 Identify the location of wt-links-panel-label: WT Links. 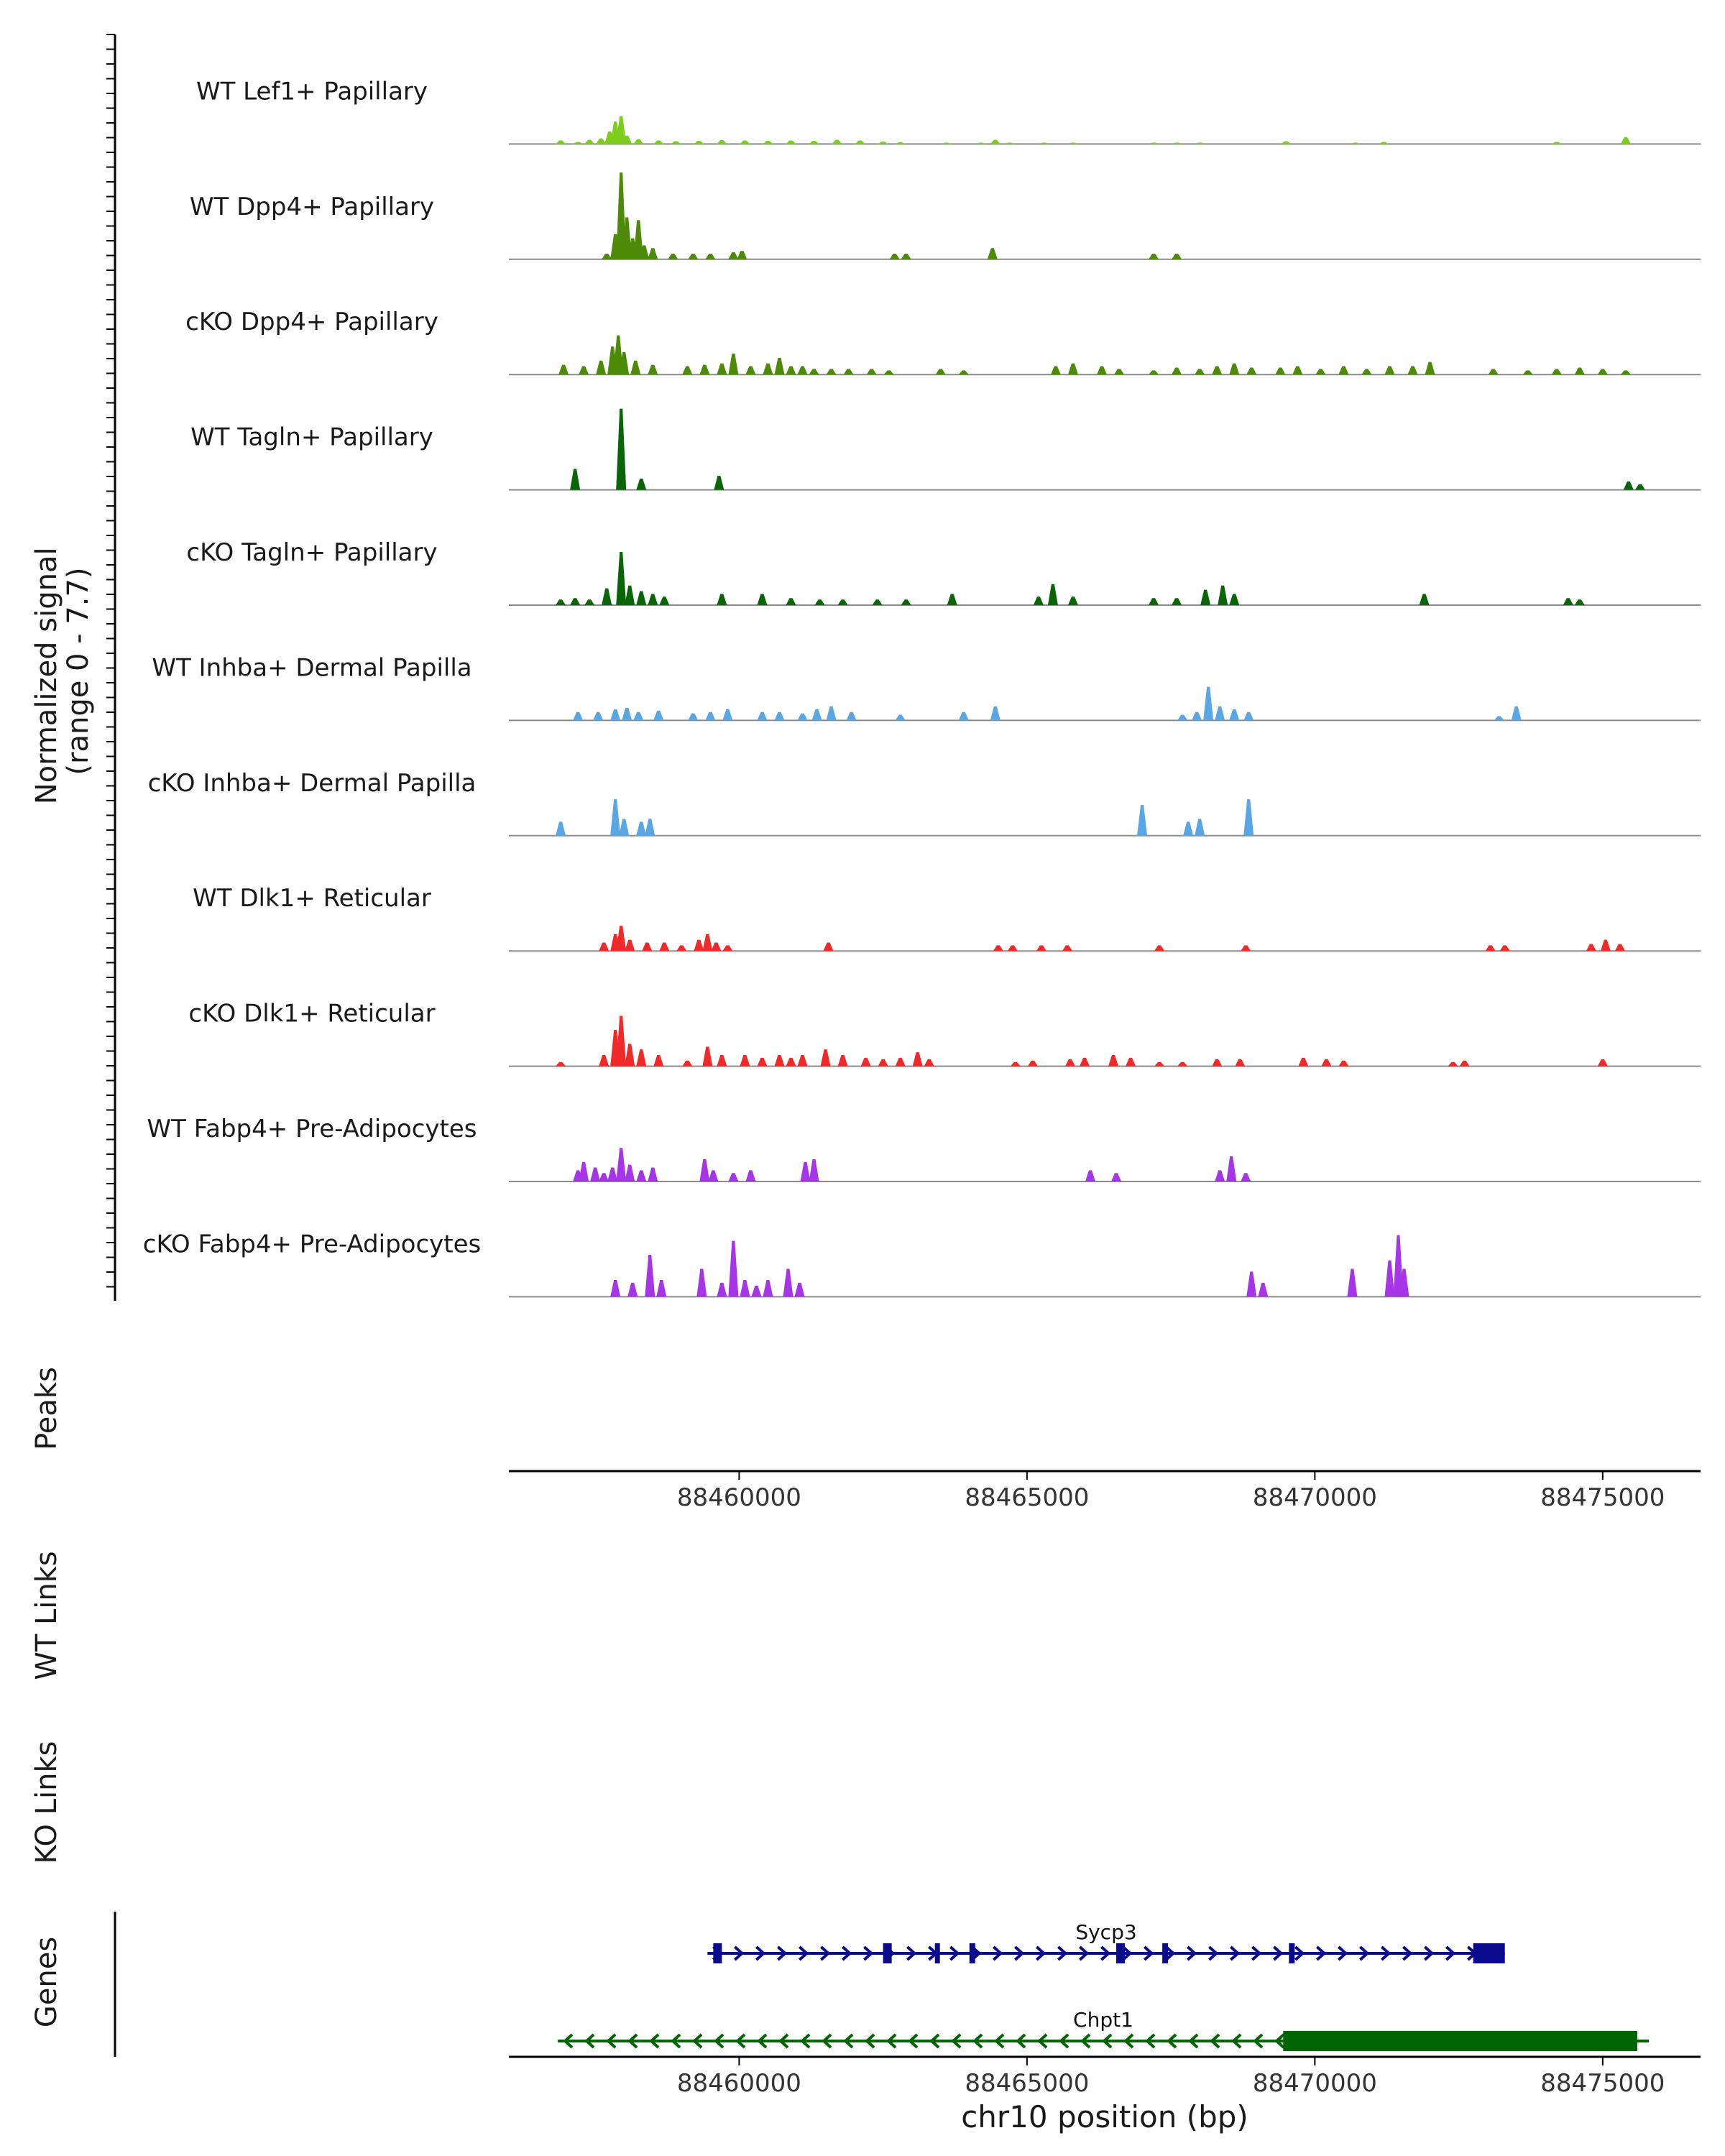
(46, 1615).